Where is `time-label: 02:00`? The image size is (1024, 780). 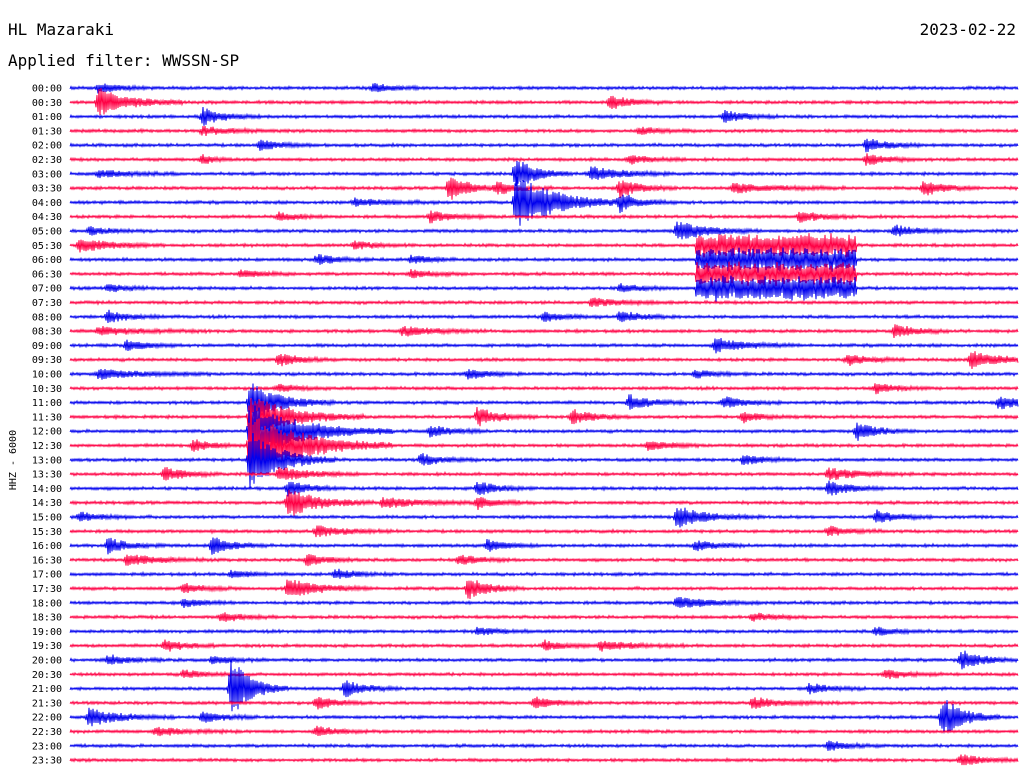 time-label: 02:00 is located at coordinates (47, 146).